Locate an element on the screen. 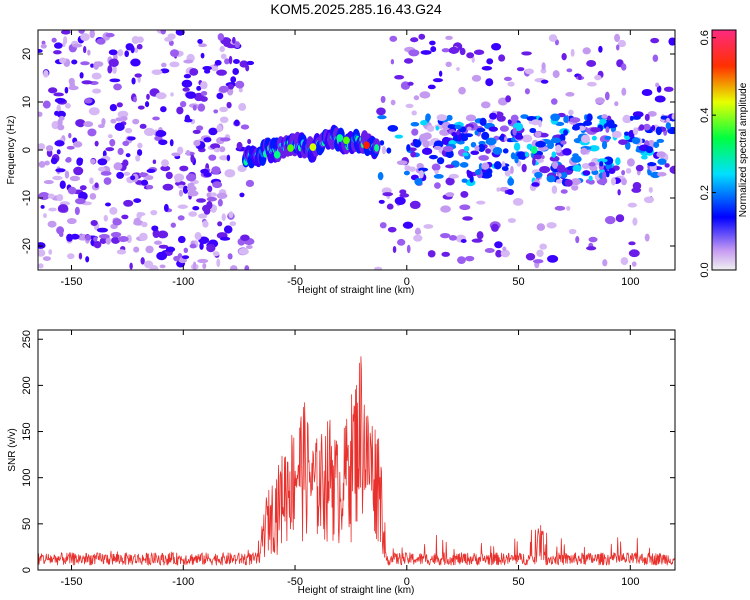  spectrogram-x-tick-label: -100 is located at coordinates (183, 282).